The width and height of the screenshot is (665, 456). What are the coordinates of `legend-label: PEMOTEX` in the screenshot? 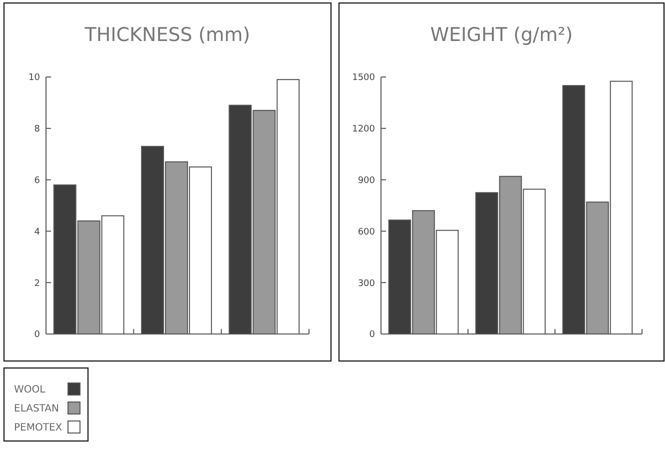 It's located at (38, 428).